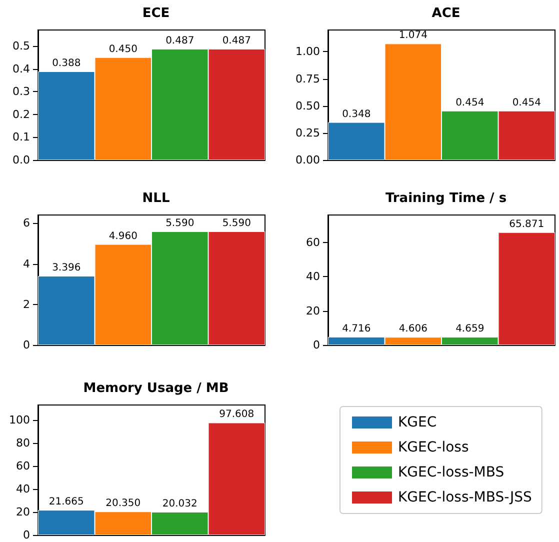 This screenshot has width=559, height=542. I want to click on y-tick-label: 6, so click(26, 223).